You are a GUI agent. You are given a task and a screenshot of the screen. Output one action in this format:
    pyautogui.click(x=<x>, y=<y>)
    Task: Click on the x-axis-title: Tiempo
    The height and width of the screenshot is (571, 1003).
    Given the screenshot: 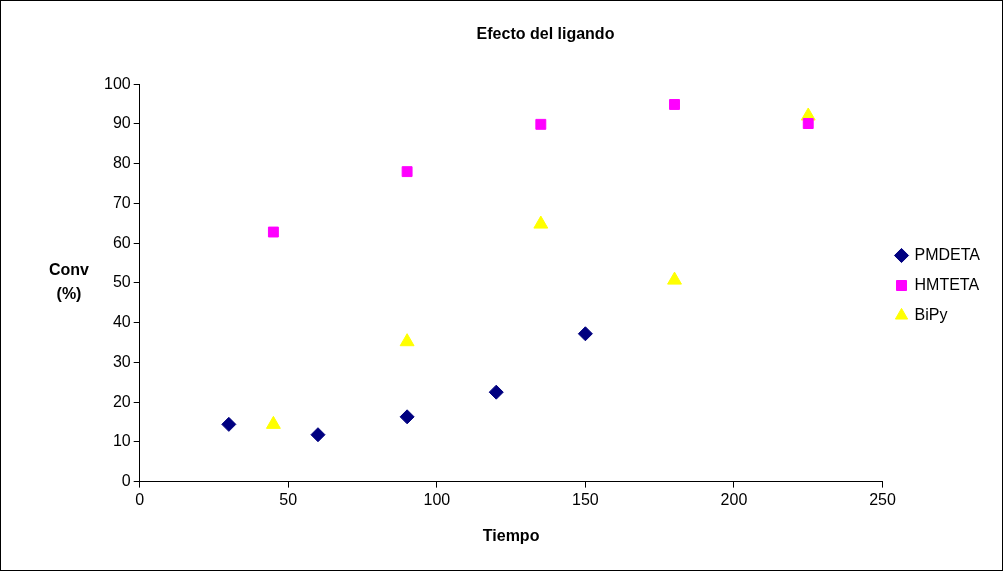 What is the action you would take?
    pyautogui.click(x=511, y=535)
    